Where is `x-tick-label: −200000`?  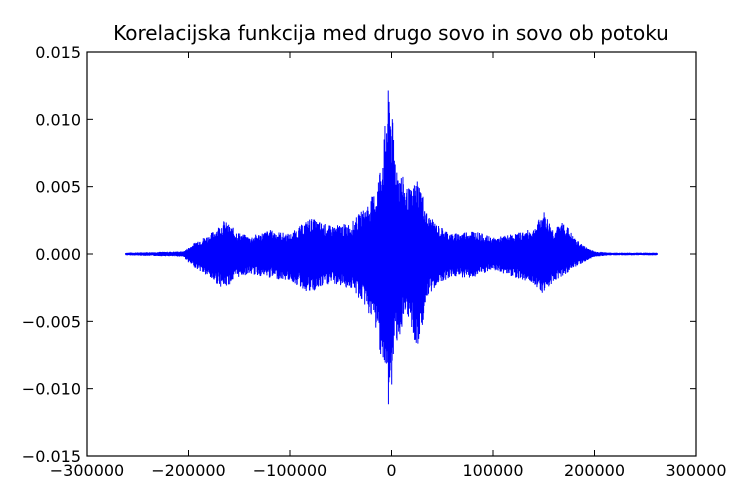 x-tick-label: −200000 is located at coordinates (188, 470).